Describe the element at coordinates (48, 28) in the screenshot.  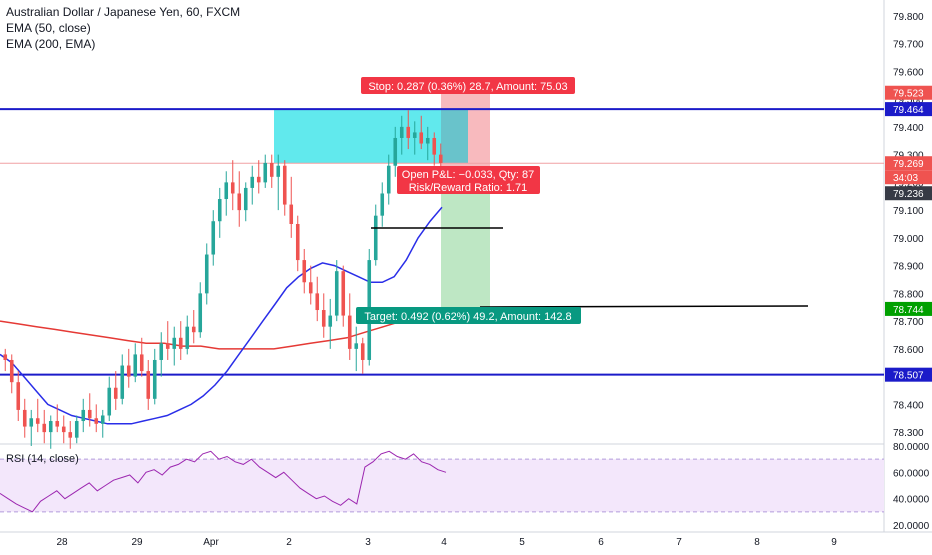
I see `legend-ema50: EMA (50, close)` at that location.